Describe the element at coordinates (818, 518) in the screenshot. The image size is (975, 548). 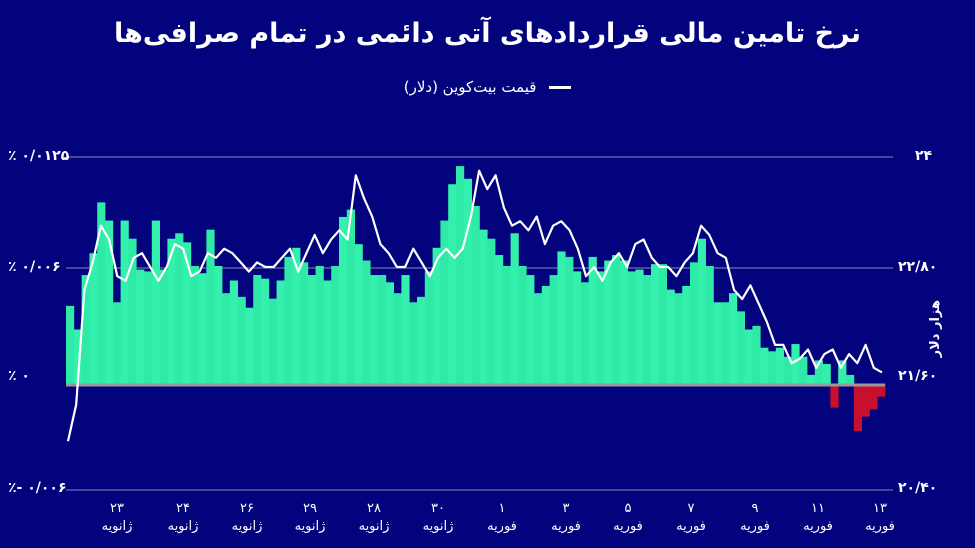
I see `x-axis-tick: ۱۱ فوریه` at that location.